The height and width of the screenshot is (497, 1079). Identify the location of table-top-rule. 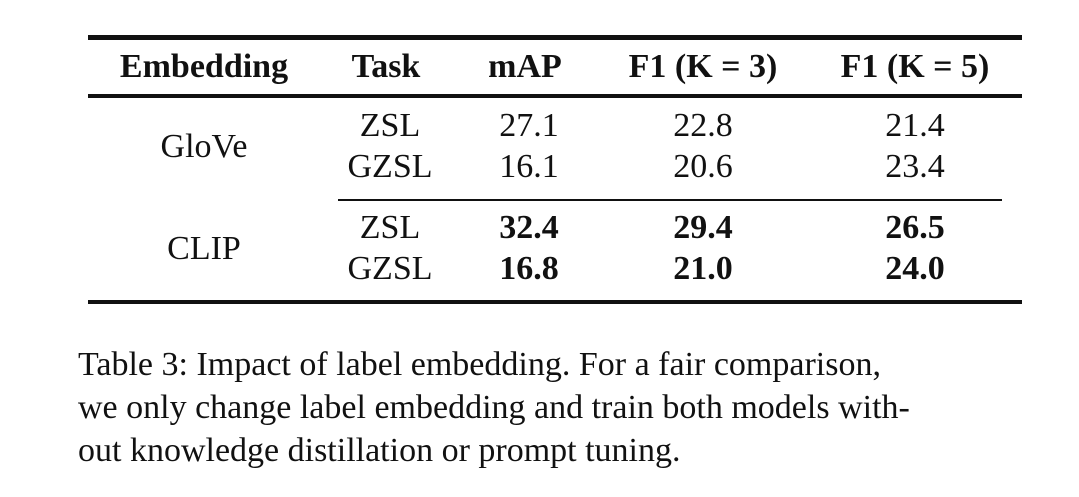
(555, 37).